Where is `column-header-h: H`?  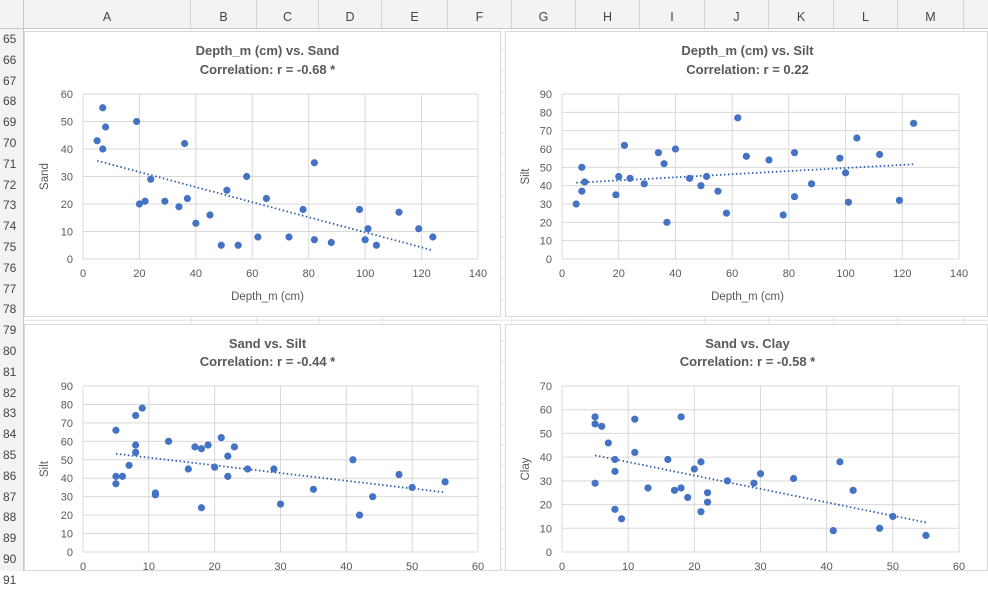 column-header-h: H is located at coordinates (608, 14).